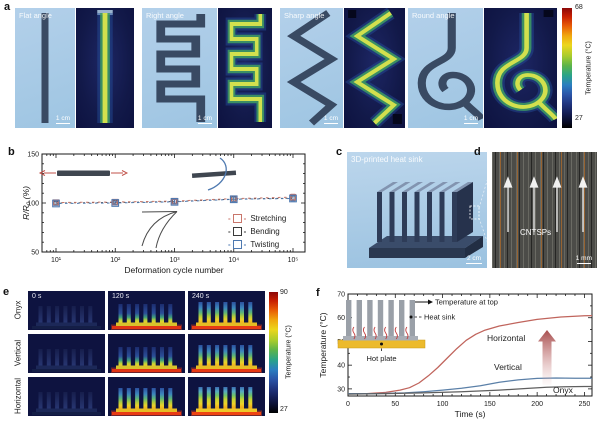 Image resolution: width=600 pixels, height=423 pixels. Describe the element at coordinates (159, 230) in the screenshot. I see `bending-illustration` at that location.